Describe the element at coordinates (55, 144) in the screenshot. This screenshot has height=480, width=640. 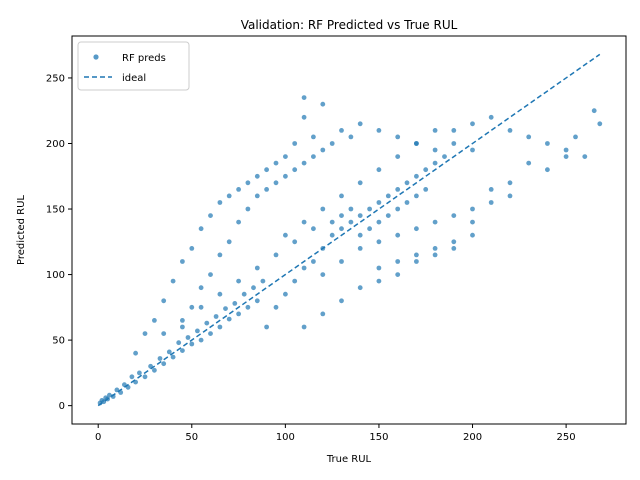
I see `y-tick-label: 200` at that location.